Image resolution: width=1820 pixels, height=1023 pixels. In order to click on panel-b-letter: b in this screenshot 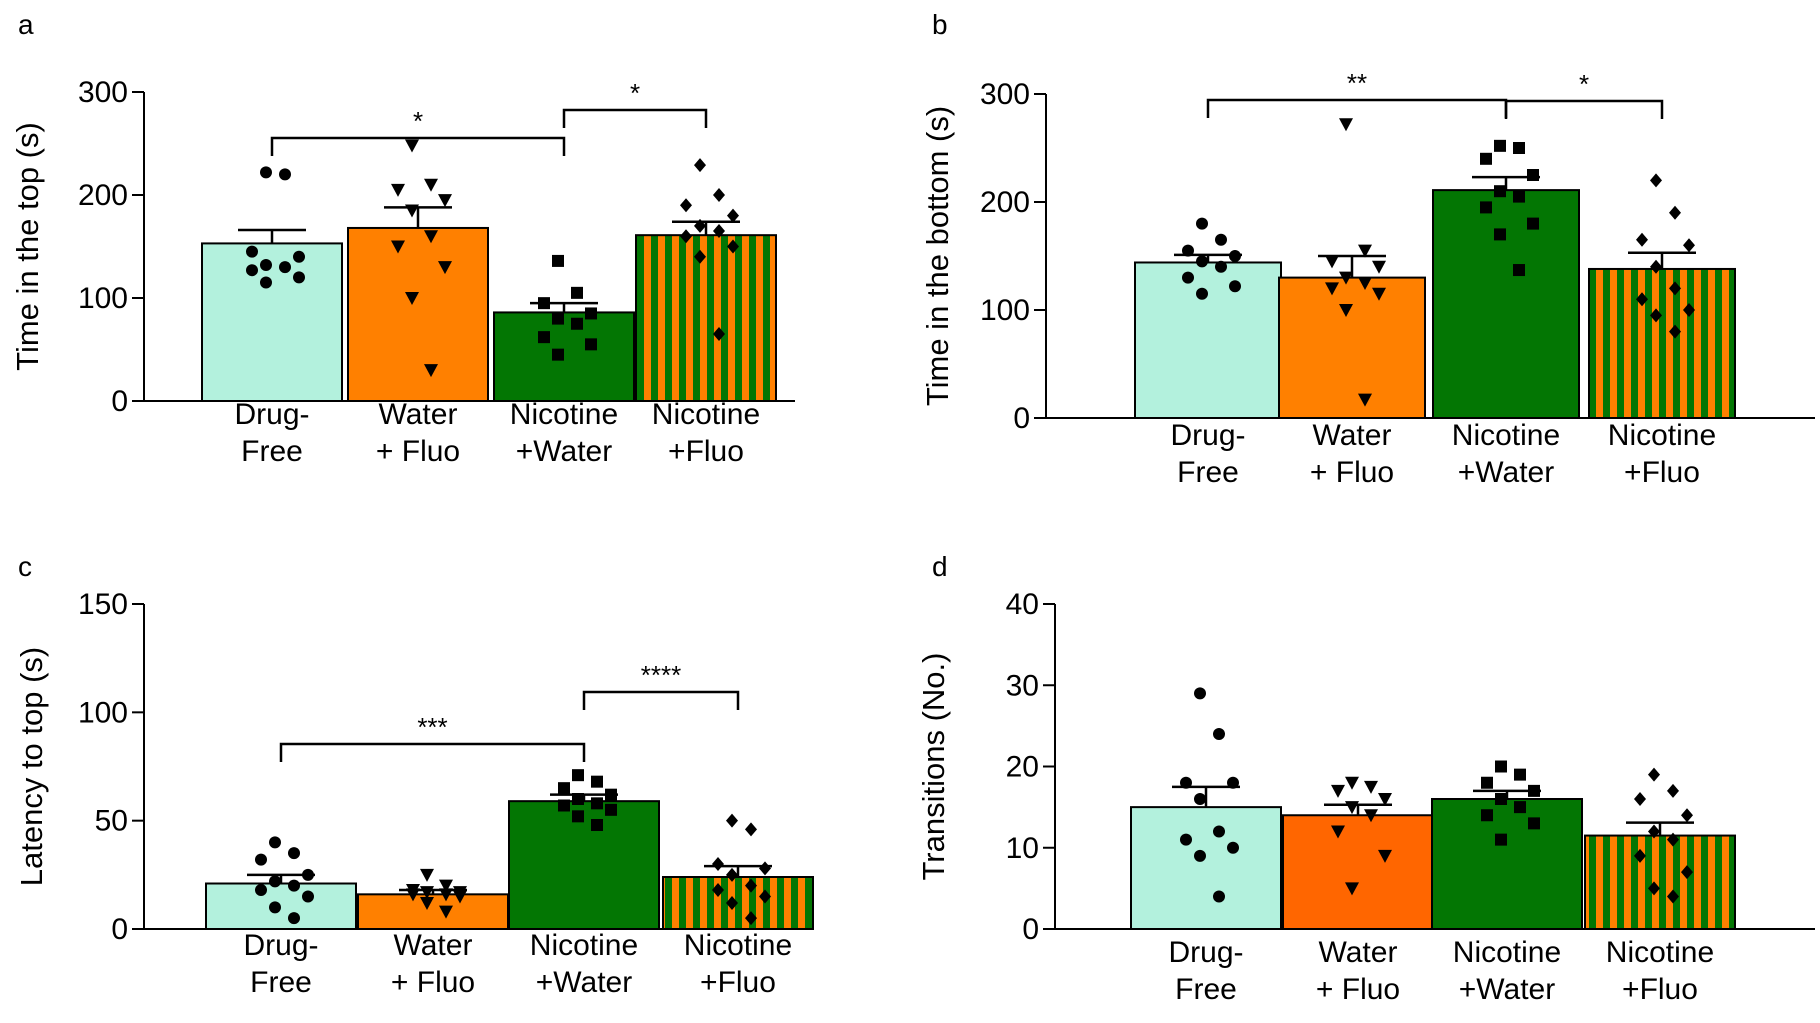, I will do `click(940, 24)`.